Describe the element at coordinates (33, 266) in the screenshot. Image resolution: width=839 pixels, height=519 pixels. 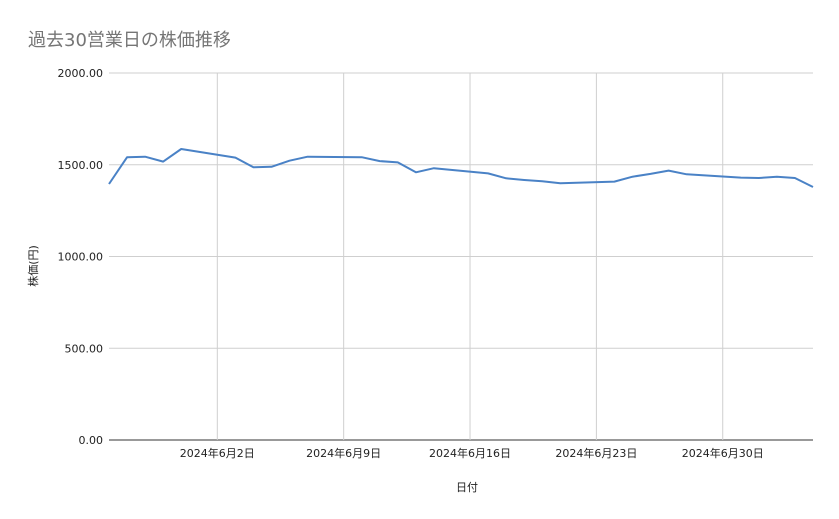
I see `y-axis-title: 株価(円)` at that location.